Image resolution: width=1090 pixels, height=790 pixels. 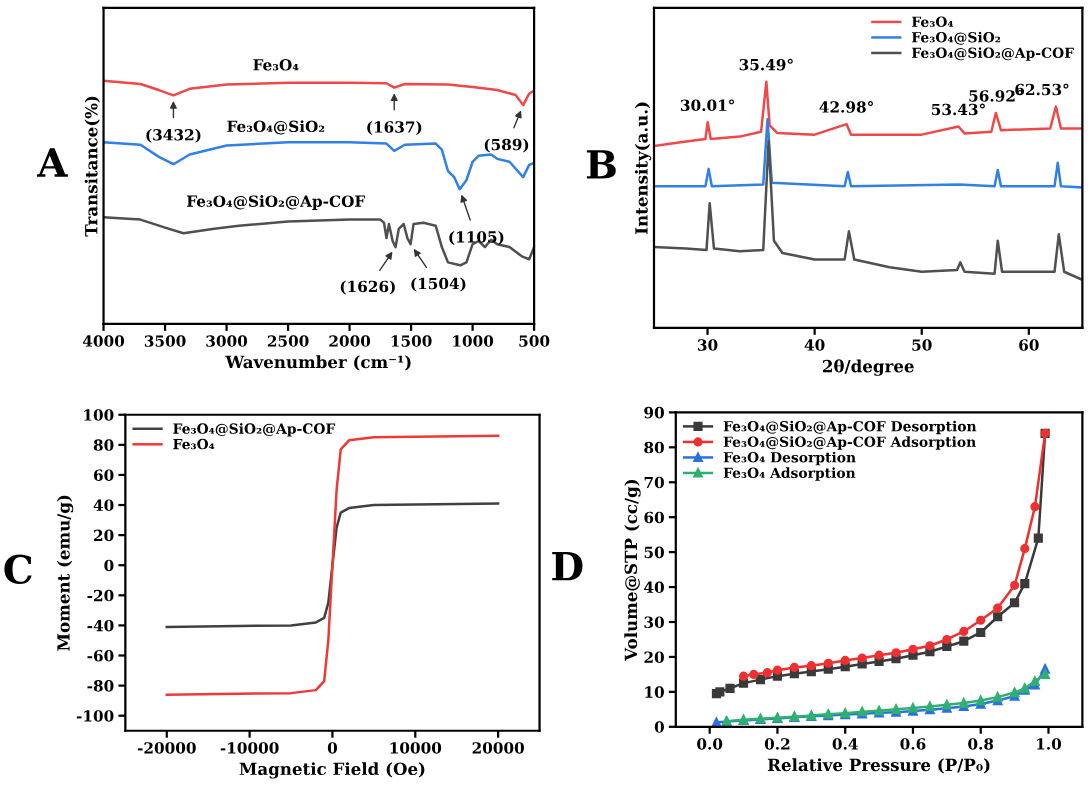 I want to click on x-axis-title: 2θ/degree, so click(x=868, y=367).